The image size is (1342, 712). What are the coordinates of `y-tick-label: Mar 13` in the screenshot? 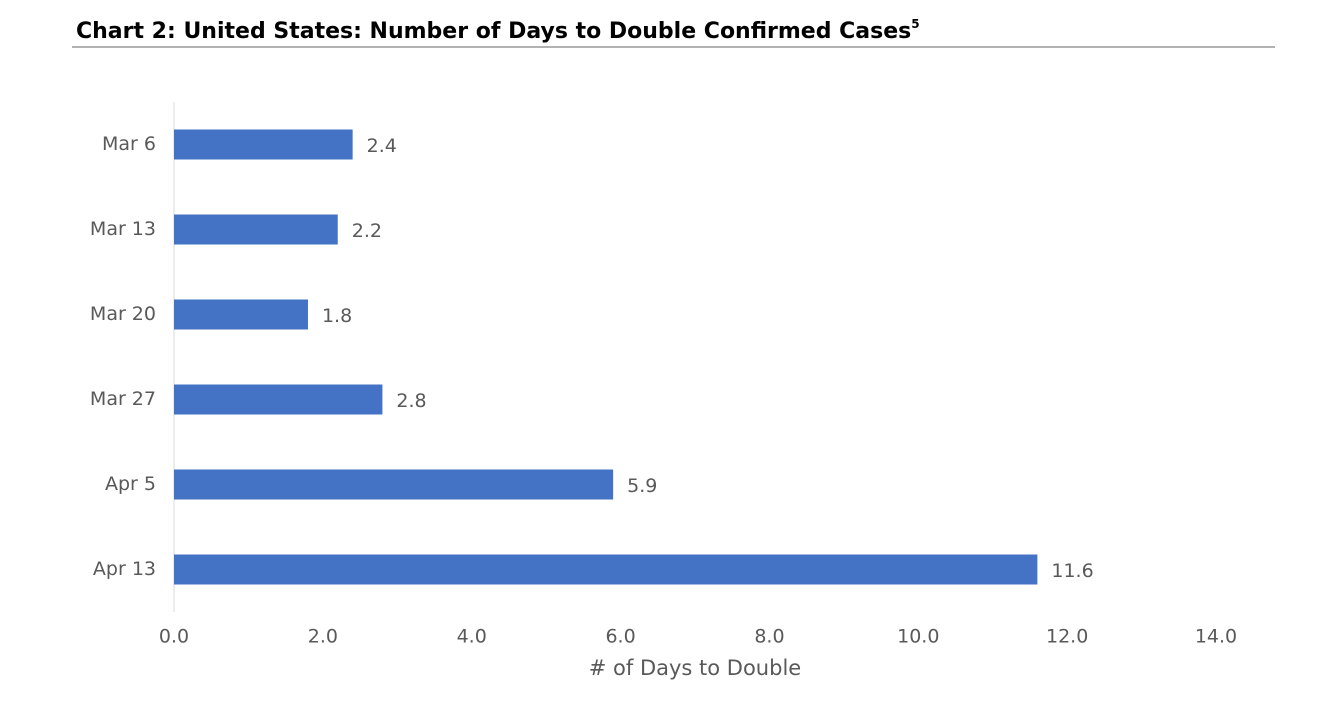 It's located at (123, 229).